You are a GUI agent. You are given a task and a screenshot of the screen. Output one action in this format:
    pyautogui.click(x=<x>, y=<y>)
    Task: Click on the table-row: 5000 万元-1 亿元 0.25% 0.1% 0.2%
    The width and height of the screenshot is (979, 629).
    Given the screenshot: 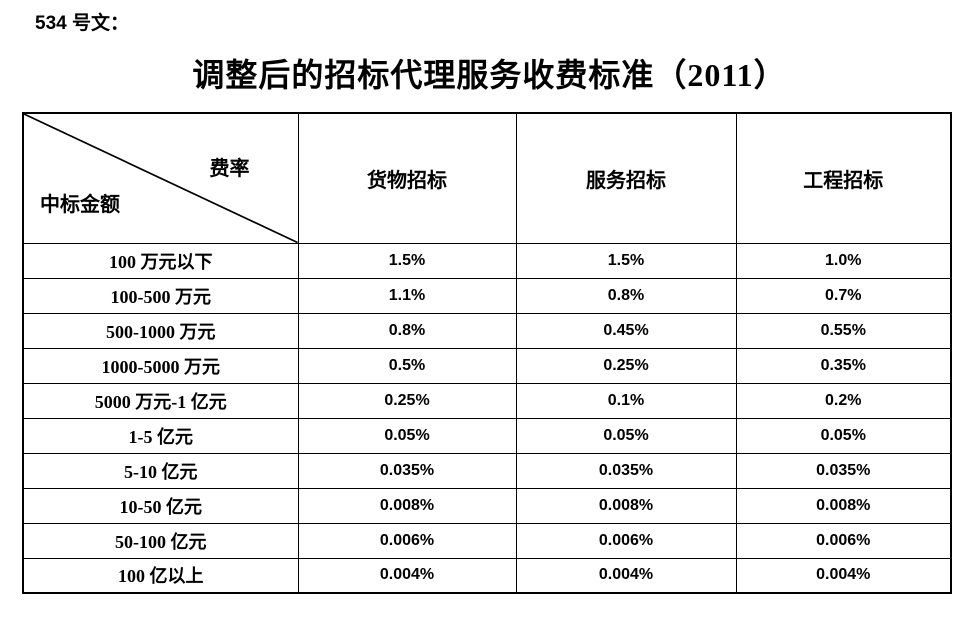 What is the action you would take?
    pyautogui.click(x=487, y=400)
    